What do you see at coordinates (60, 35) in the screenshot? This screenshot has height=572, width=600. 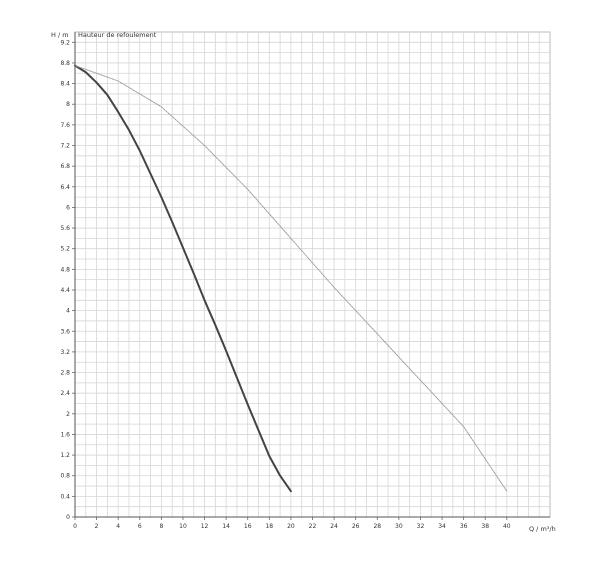 I see `y-axis-label: H / m` at bounding box center [60, 35].